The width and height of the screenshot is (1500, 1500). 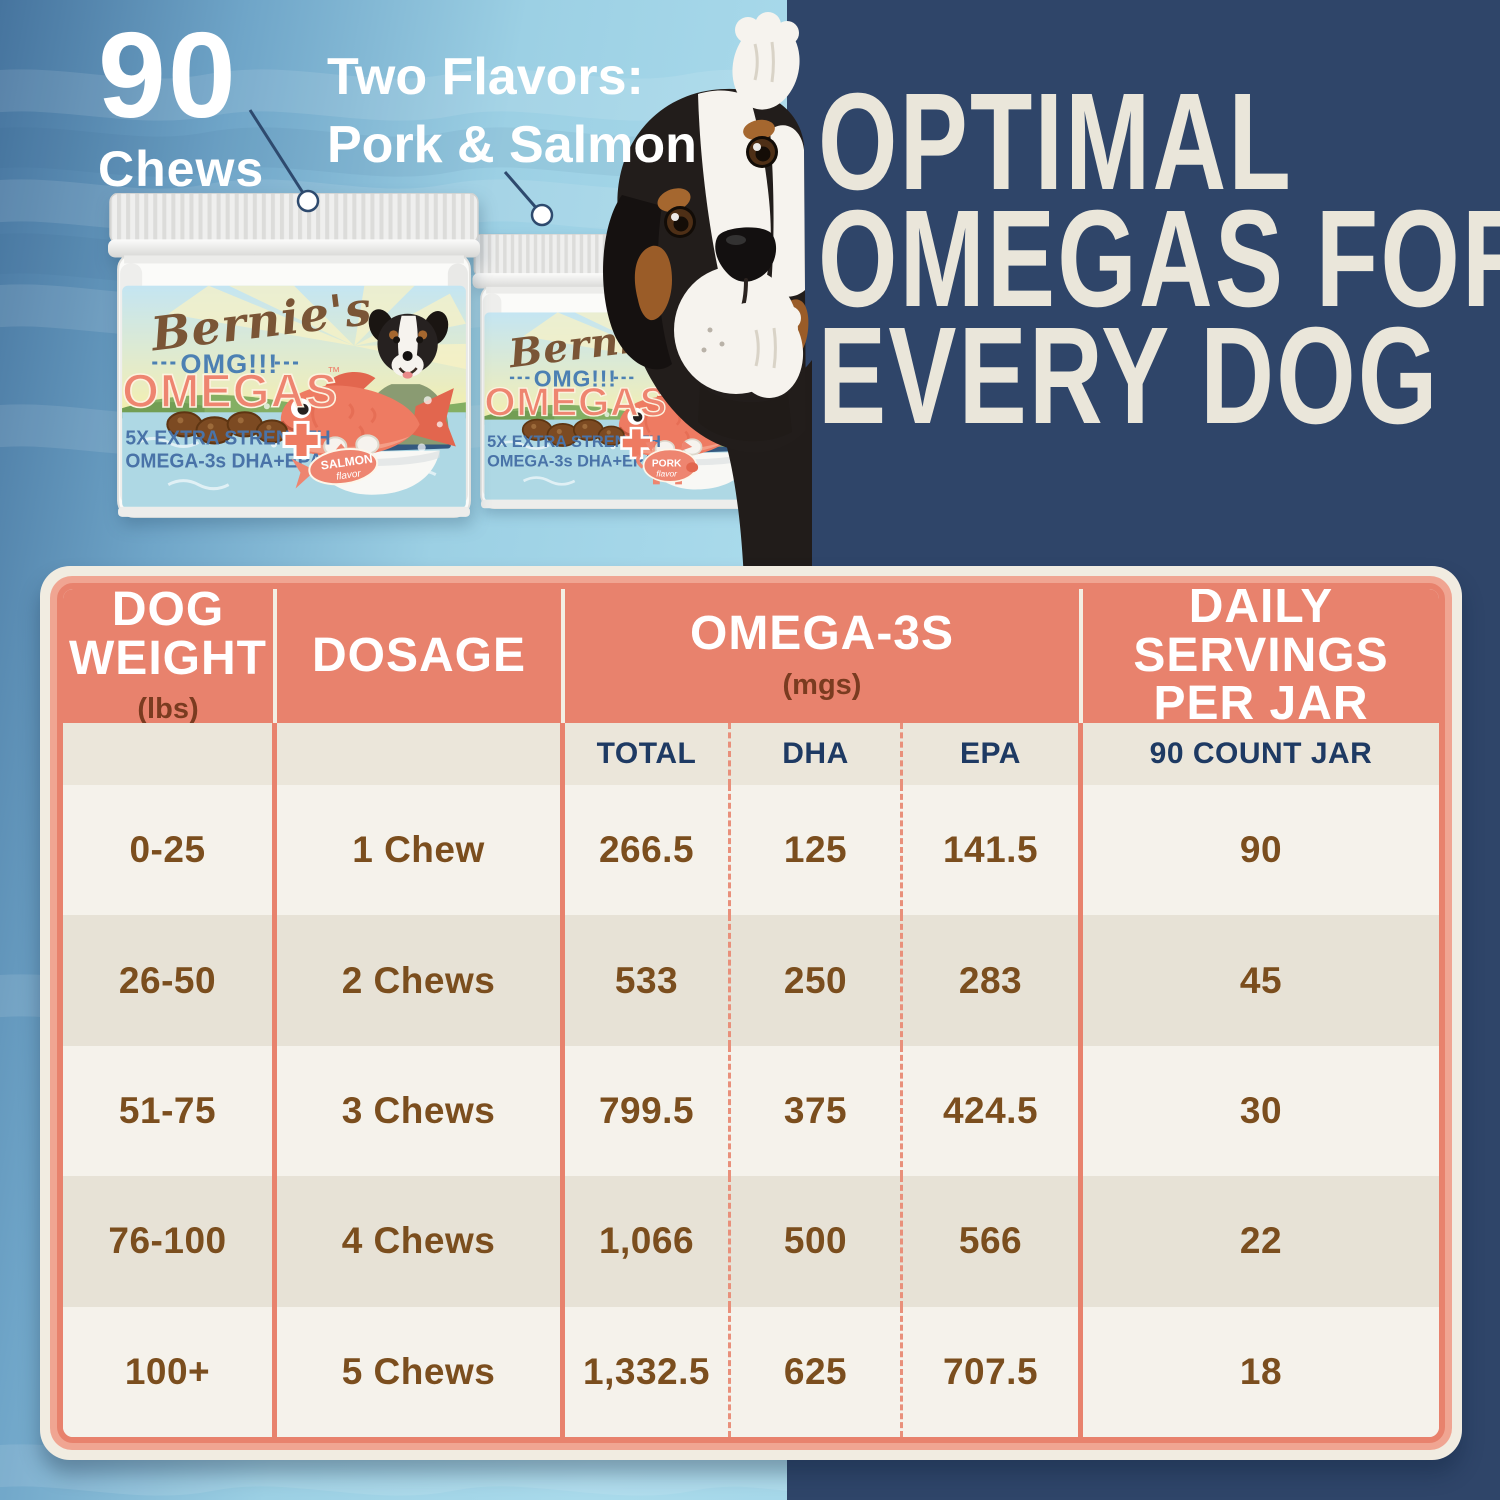 What do you see at coordinates (421, 980) in the screenshot?
I see `cell-dosage: 2 Chews` at bounding box center [421, 980].